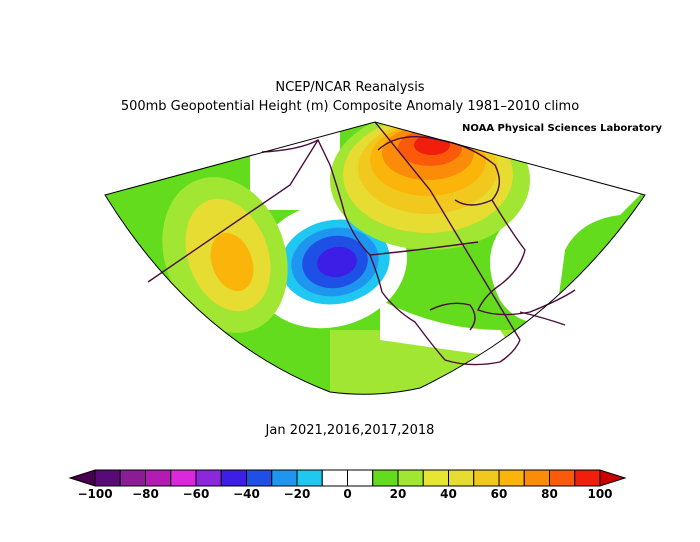 This screenshot has height=542, width=700. What do you see at coordinates (499, 494) in the screenshot?
I see `colorbar-tick-label: 60` at bounding box center [499, 494].